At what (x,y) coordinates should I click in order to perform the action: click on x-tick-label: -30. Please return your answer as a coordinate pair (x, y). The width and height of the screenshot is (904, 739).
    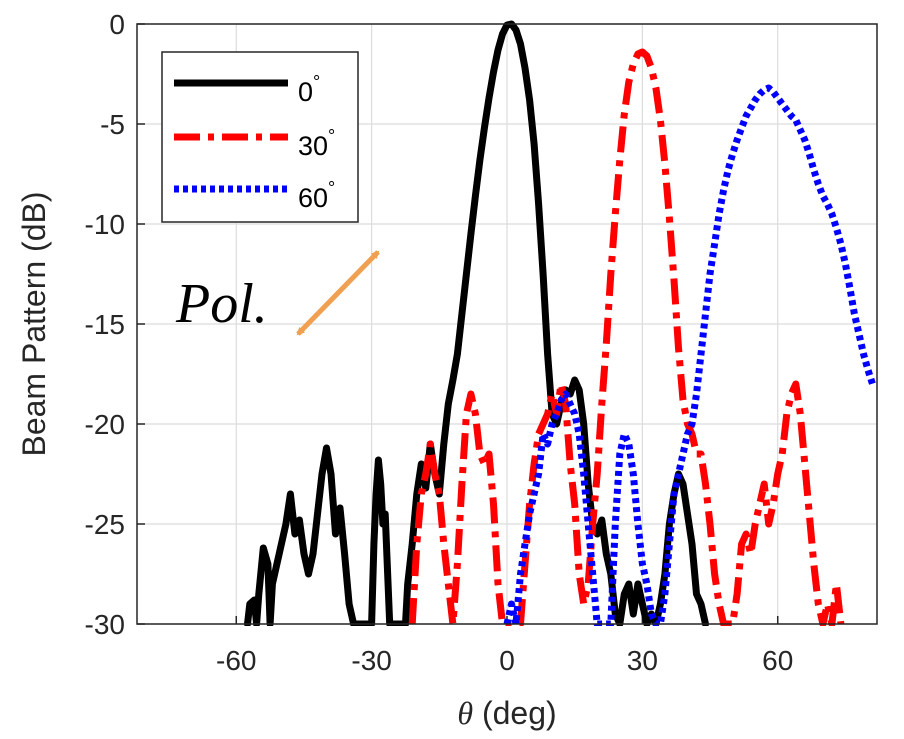
    Looking at the image, I should click on (371, 660).